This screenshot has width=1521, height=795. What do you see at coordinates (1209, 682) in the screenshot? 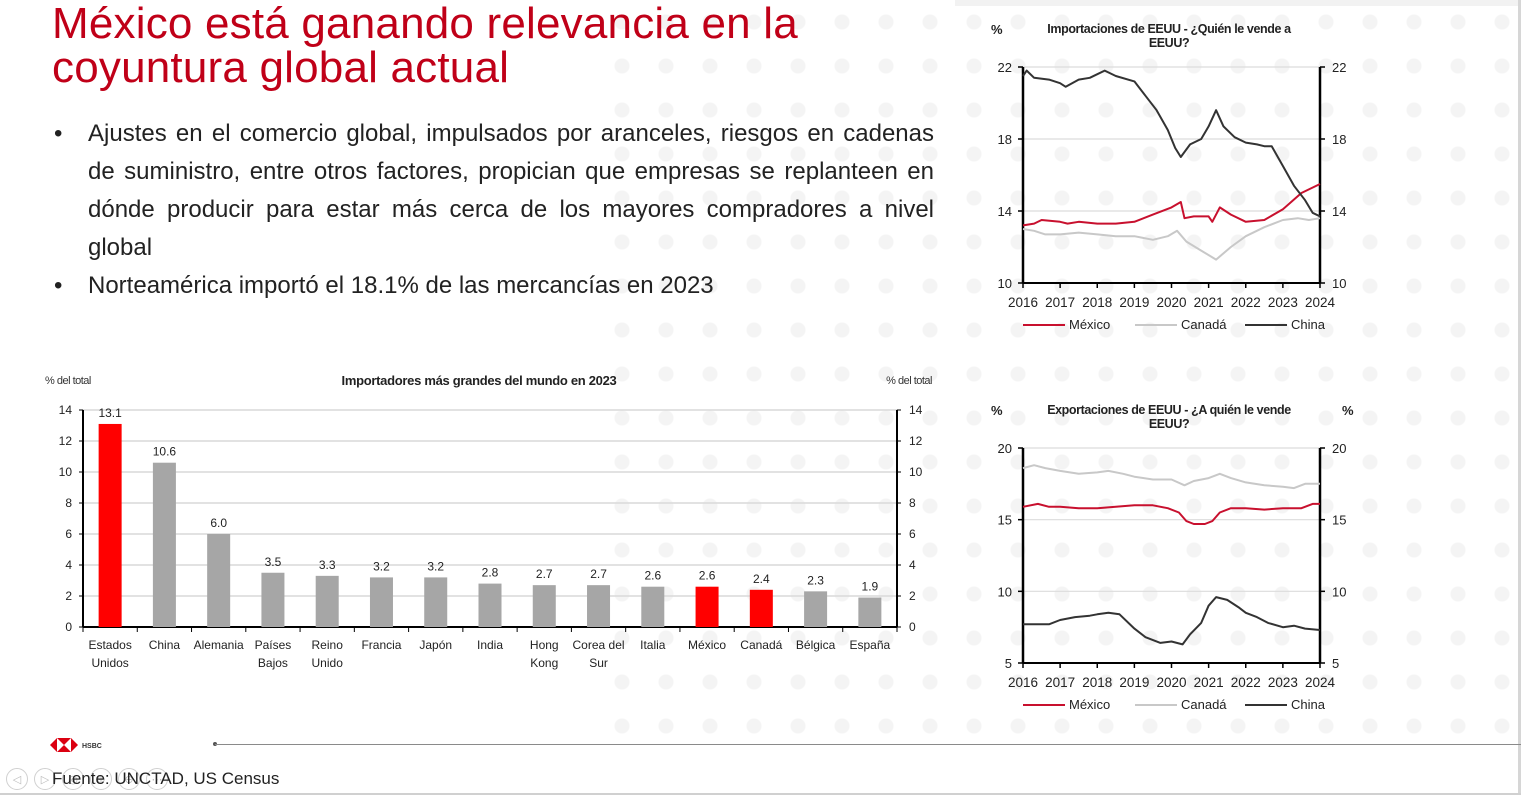
I see `x-tick-label: 2021` at bounding box center [1209, 682].